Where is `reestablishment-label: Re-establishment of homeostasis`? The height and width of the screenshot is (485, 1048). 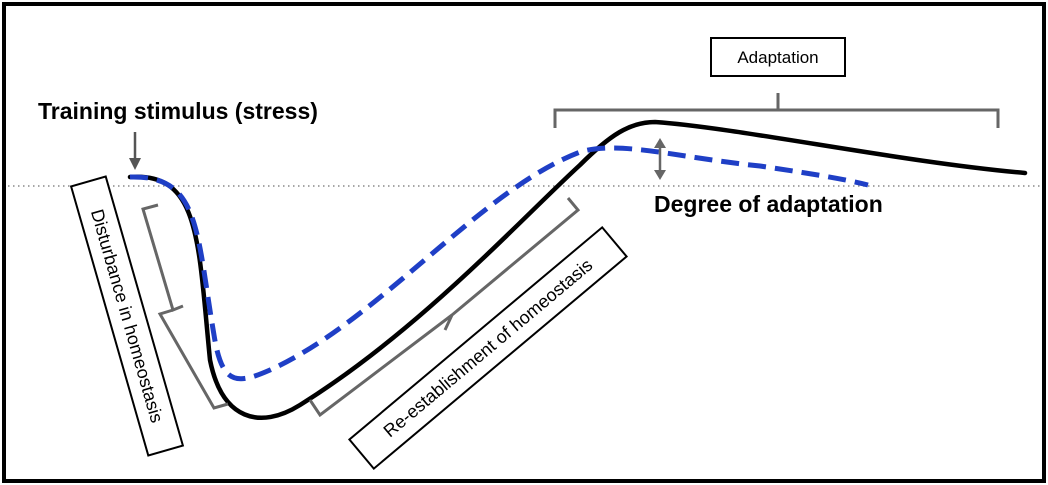 reestablishment-label: Re-establishment of homeostasis is located at coordinates (488, 348).